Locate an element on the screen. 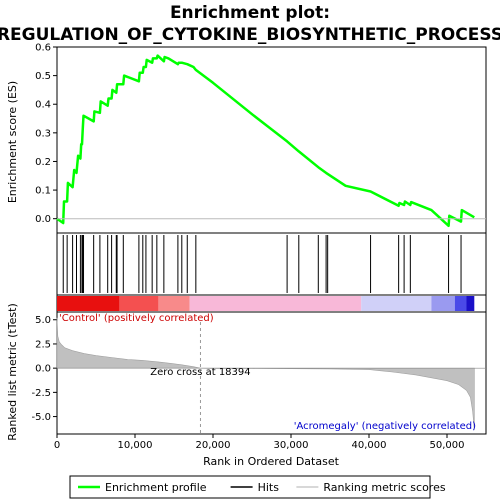 This screenshot has height=500, width=500. metric-y-tick-label: 2.5 is located at coordinates (43, 344).